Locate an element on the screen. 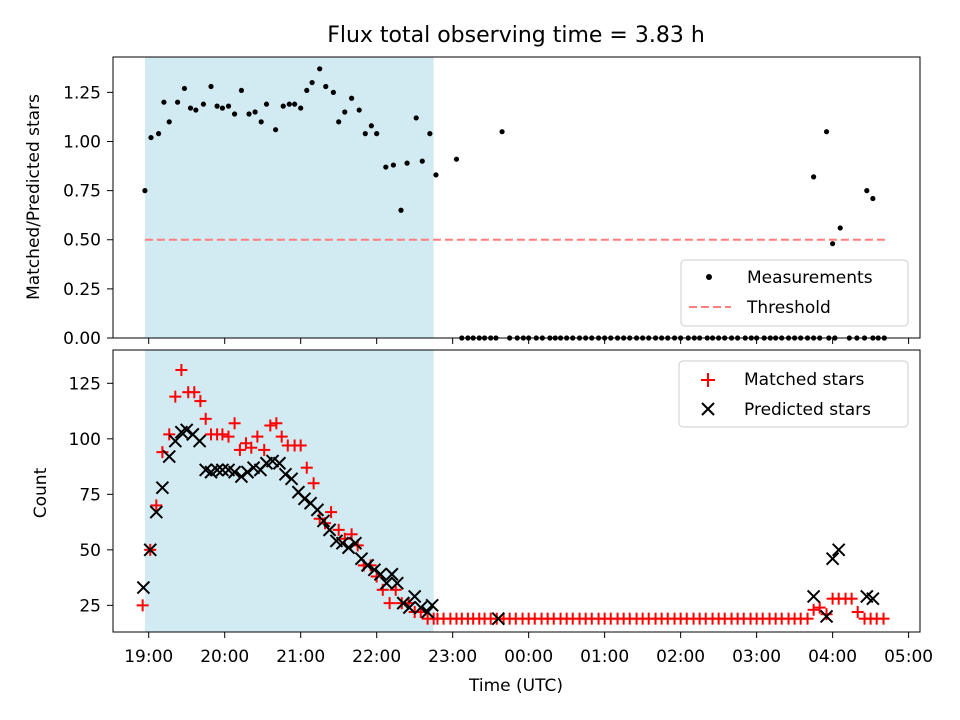 This screenshot has width=960, height=720. x-tick-label: 04:00 is located at coordinates (832, 657).